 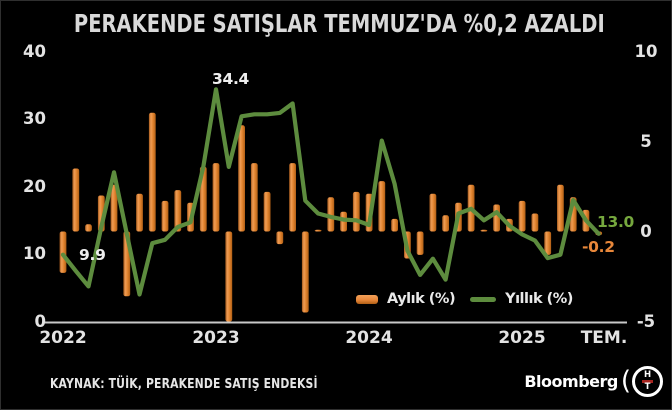 What do you see at coordinates (646, 51) in the screenshot?
I see `right-axis-tick: 10` at bounding box center [646, 51].